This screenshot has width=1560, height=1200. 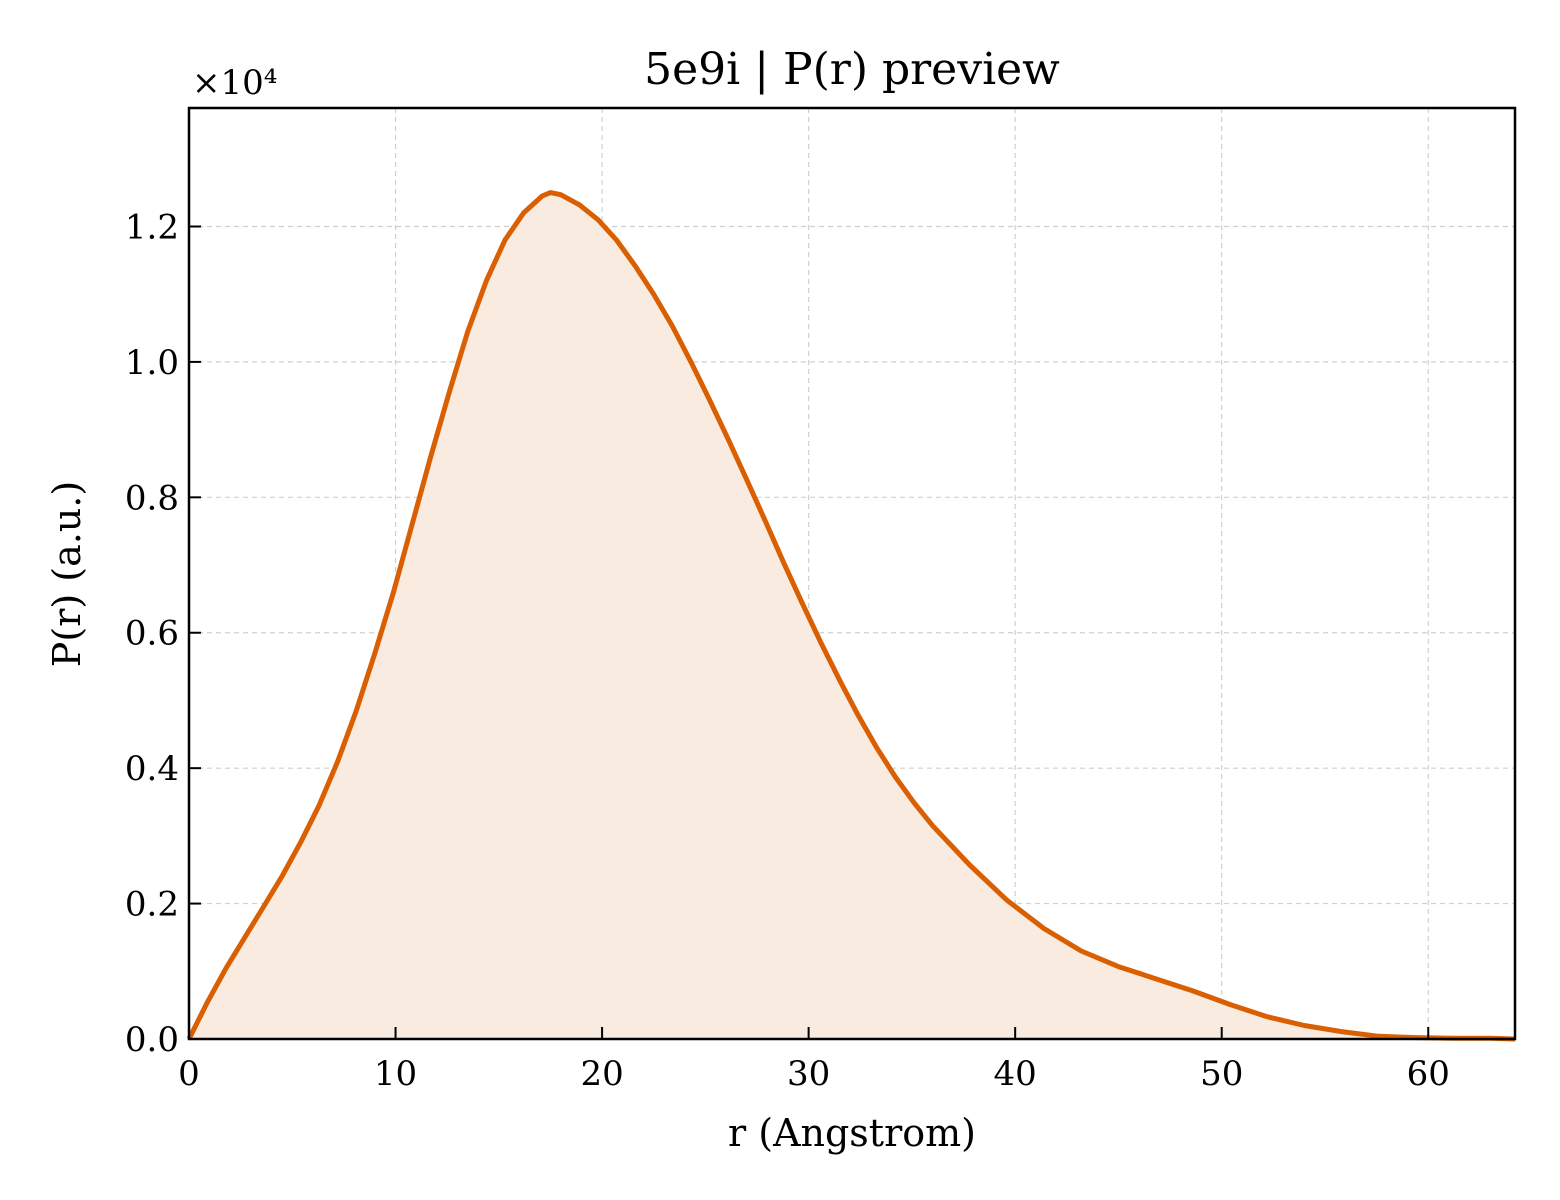 What do you see at coordinates (152, 363) in the screenshot?
I see `y-tick-label: 1.0` at bounding box center [152, 363].